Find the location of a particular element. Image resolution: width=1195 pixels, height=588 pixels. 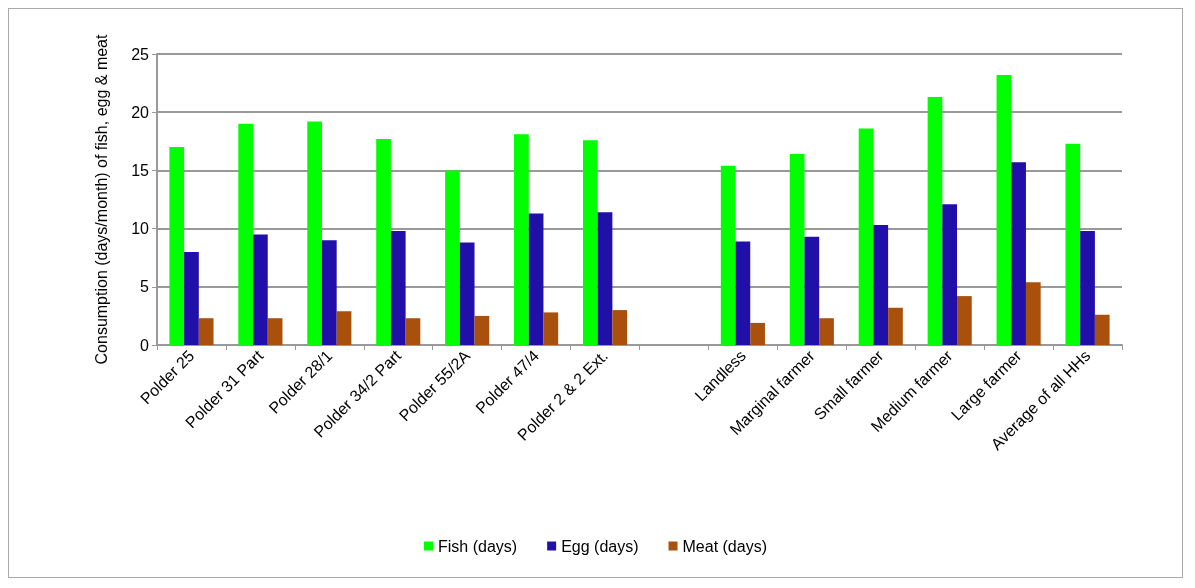

legend-label: Fish (days) is located at coordinates (478, 546).